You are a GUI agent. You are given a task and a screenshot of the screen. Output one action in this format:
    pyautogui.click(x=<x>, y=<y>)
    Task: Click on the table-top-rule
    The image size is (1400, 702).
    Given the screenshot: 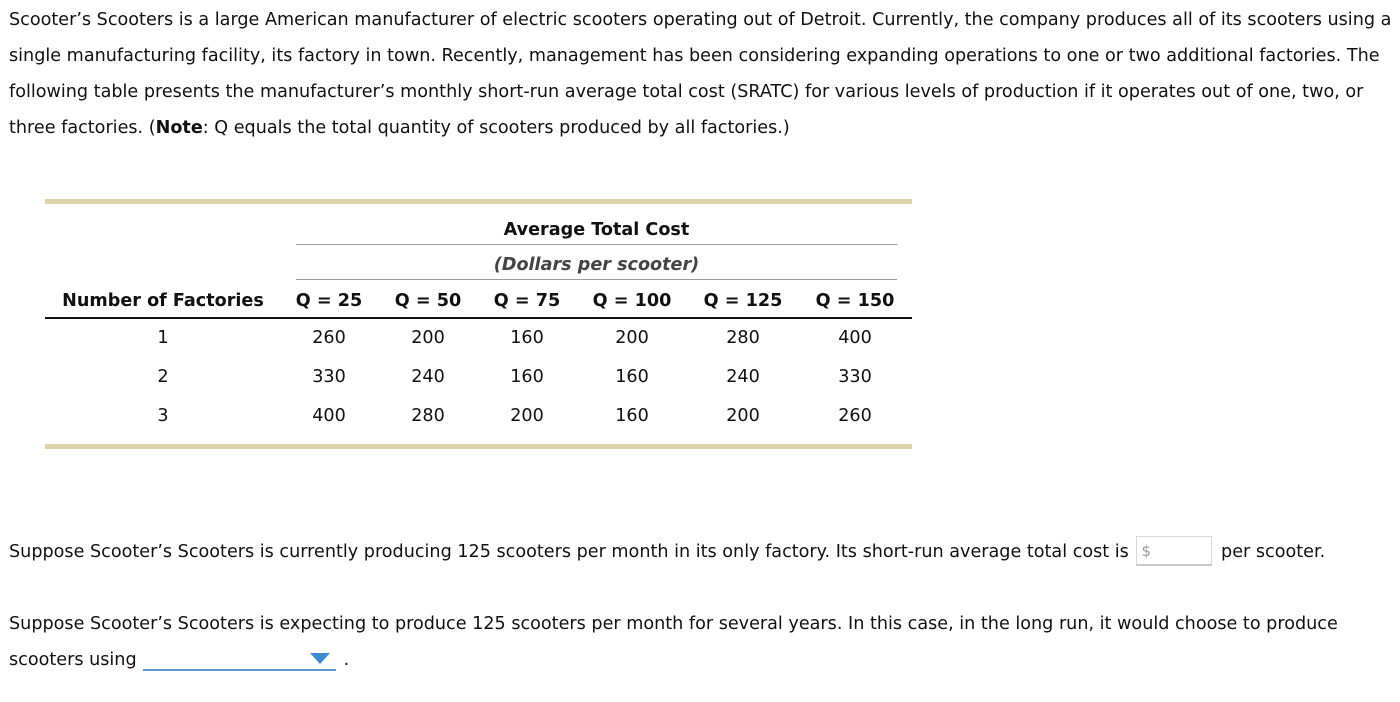 What is the action you would take?
    pyautogui.click(x=478, y=201)
    